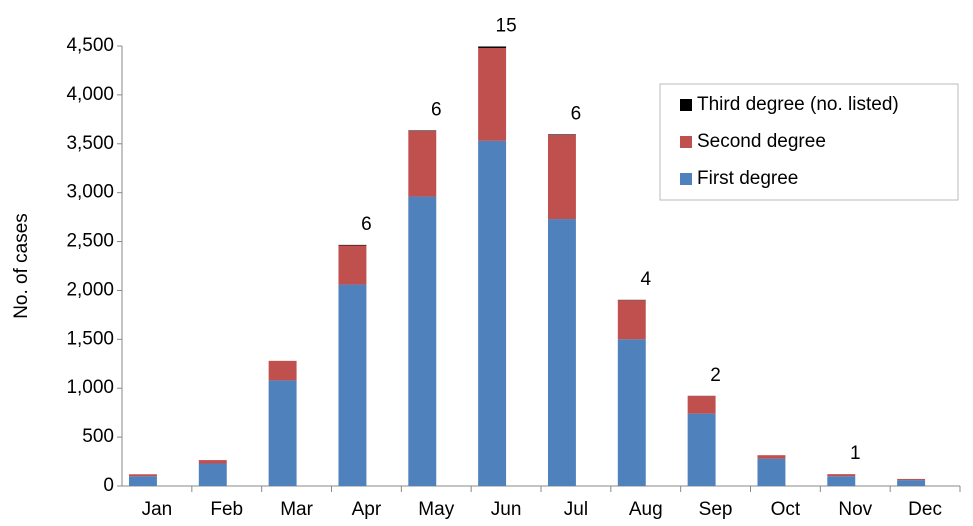 This screenshot has height=526, width=973. I want to click on x-tick-label: Nov, so click(855, 509).